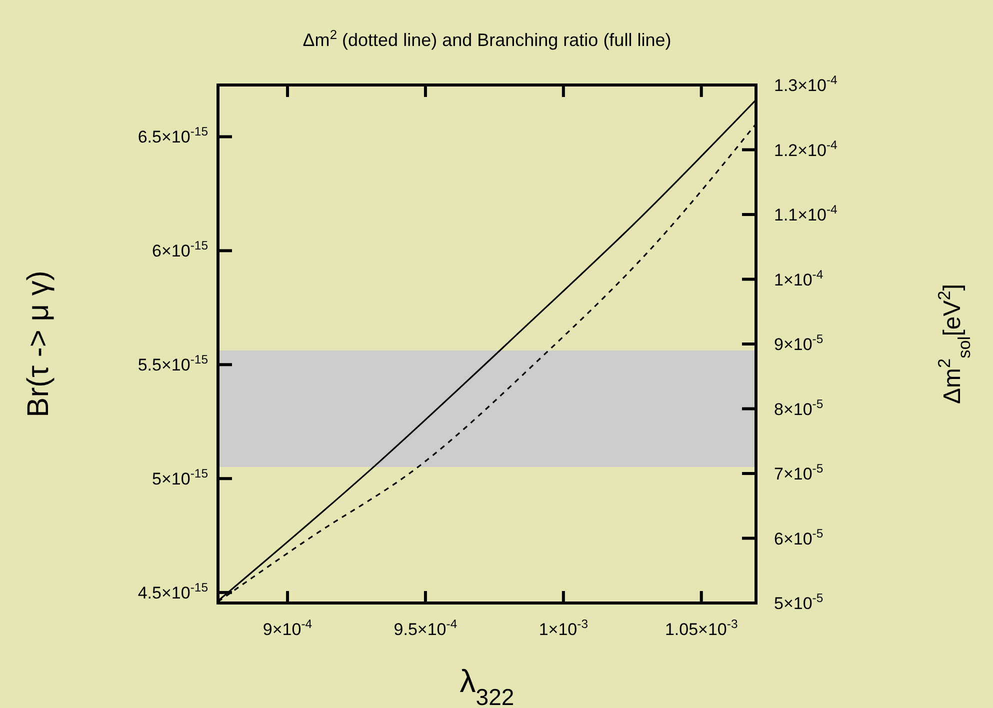  What do you see at coordinates (180, 477) in the screenshot?
I see `y-tick-label: 5×10$^{-15}$` at bounding box center [180, 477].